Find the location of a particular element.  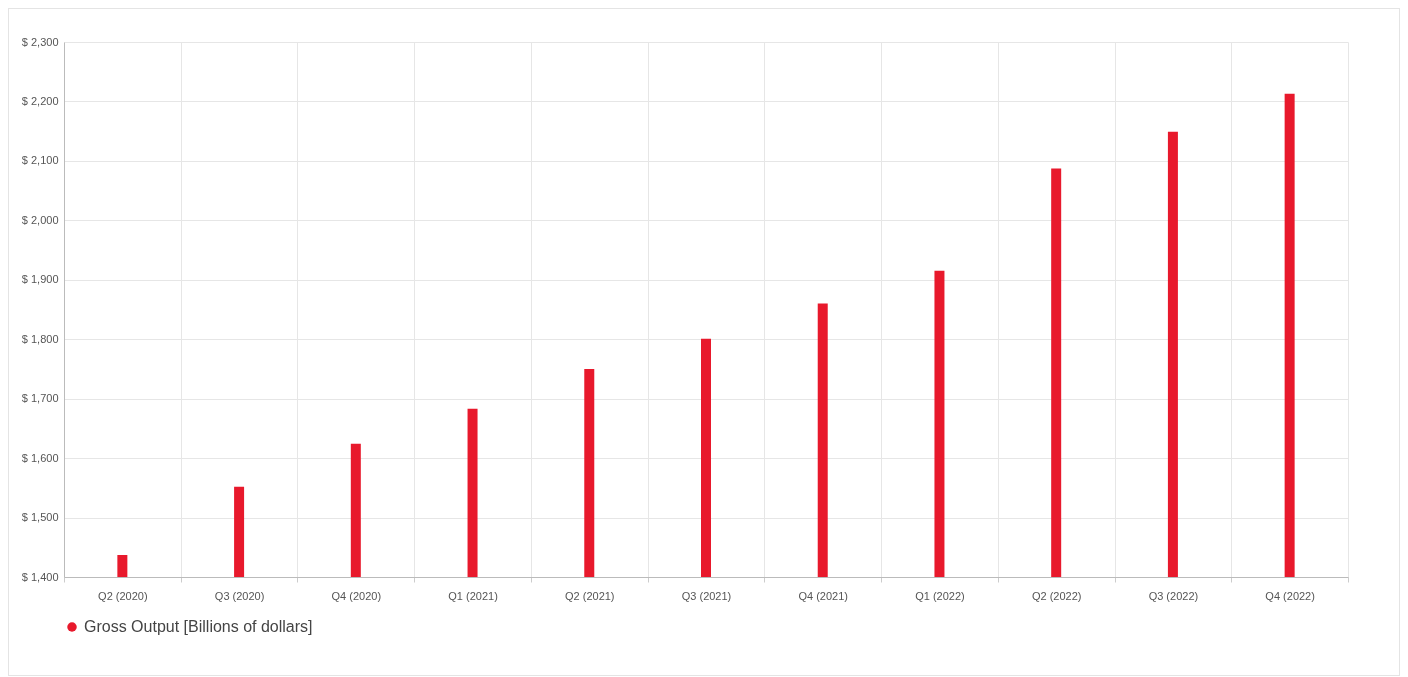

x-tick-label: Q1 (2022) is located at coordinates (940, 595).